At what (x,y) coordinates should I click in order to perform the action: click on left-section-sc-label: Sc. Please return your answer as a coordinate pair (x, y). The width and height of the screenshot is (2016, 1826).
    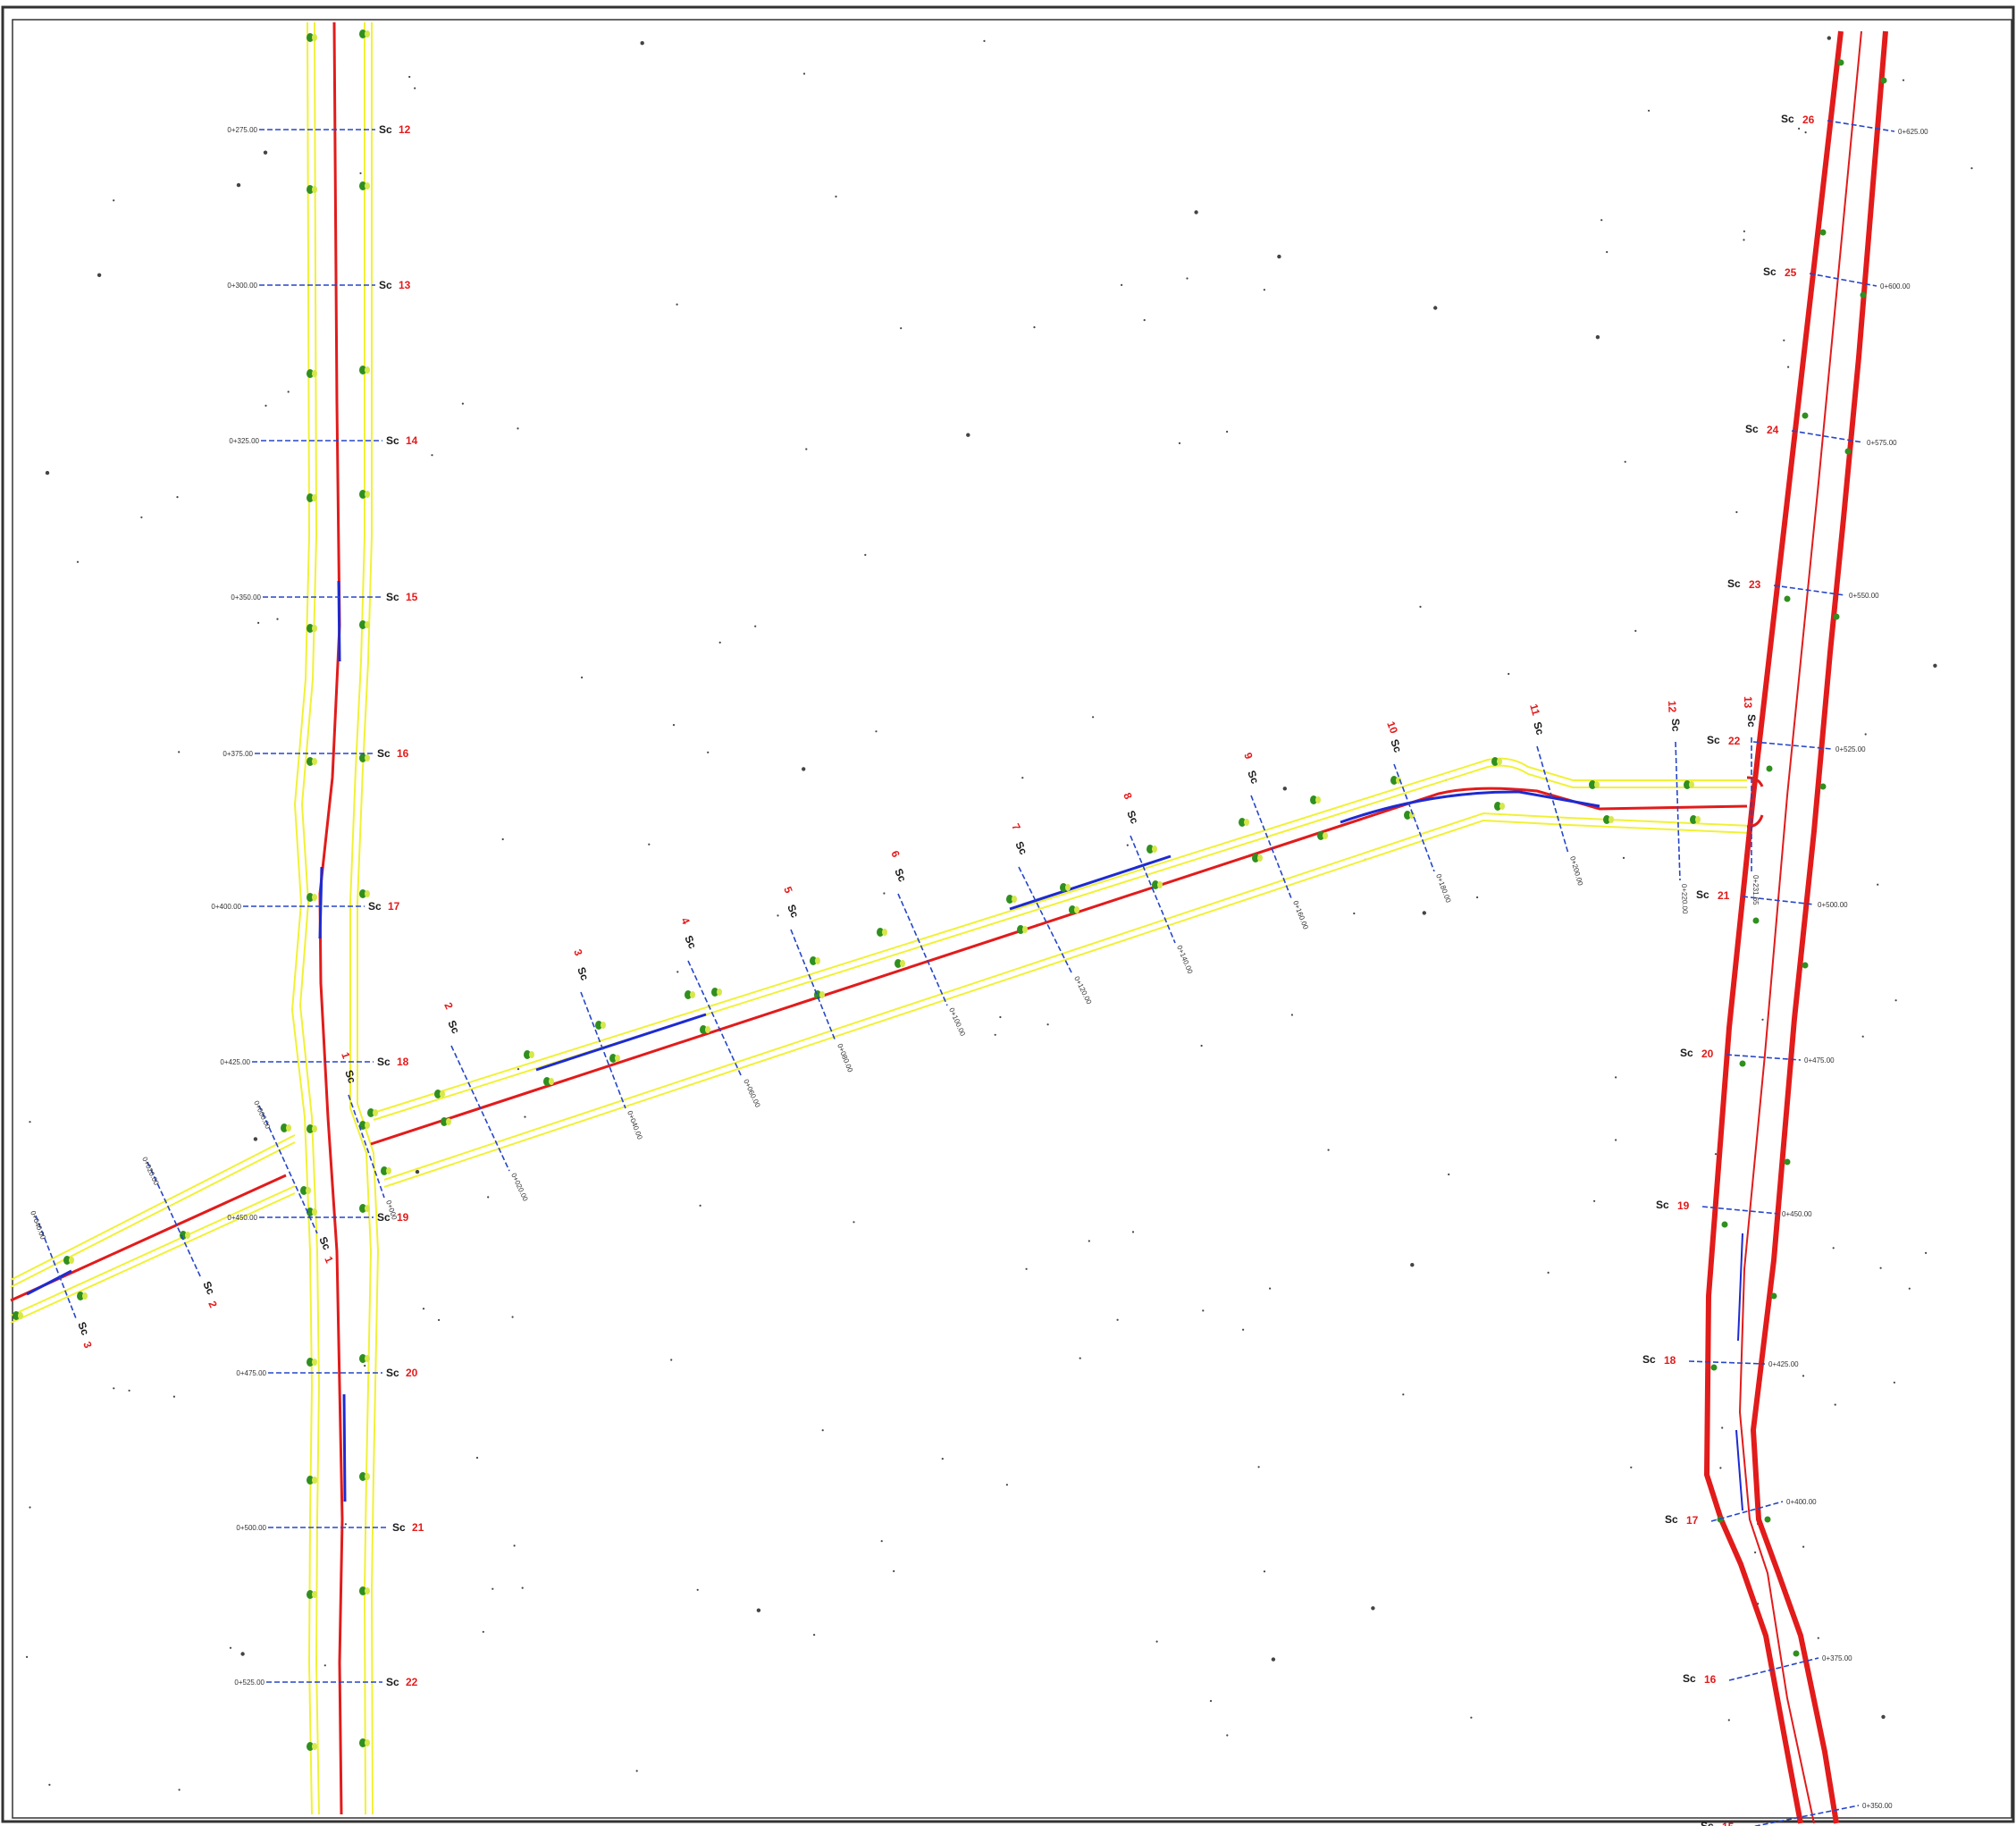
    Looking at the image, I should click on (392, 1373).